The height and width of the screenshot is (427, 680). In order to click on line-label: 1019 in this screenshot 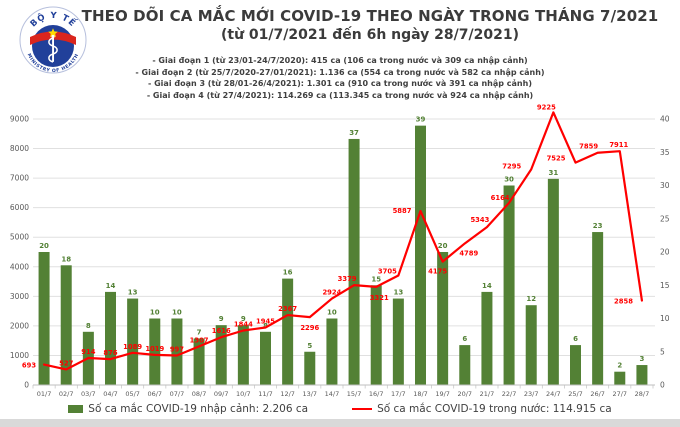, I will do `click(154, 349)`.